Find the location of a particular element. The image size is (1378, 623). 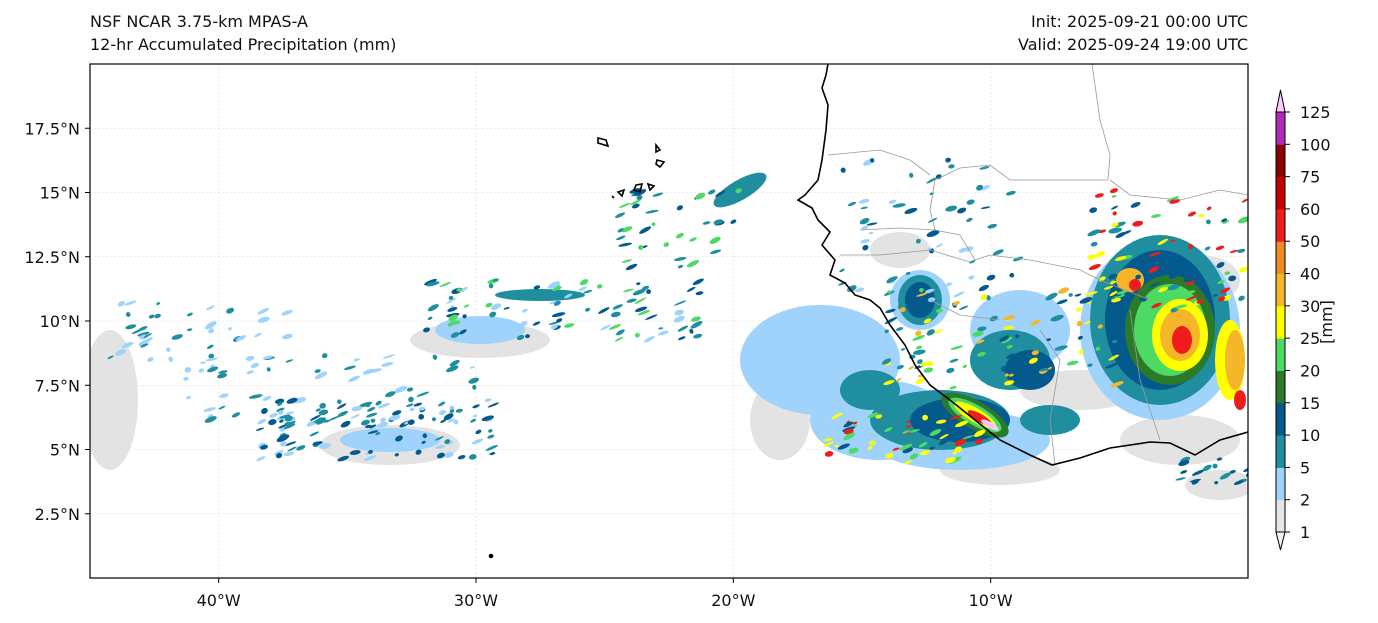

field-title: 12-hr Accumulated Precipitation (mm) is located at coordinates (243, 44).